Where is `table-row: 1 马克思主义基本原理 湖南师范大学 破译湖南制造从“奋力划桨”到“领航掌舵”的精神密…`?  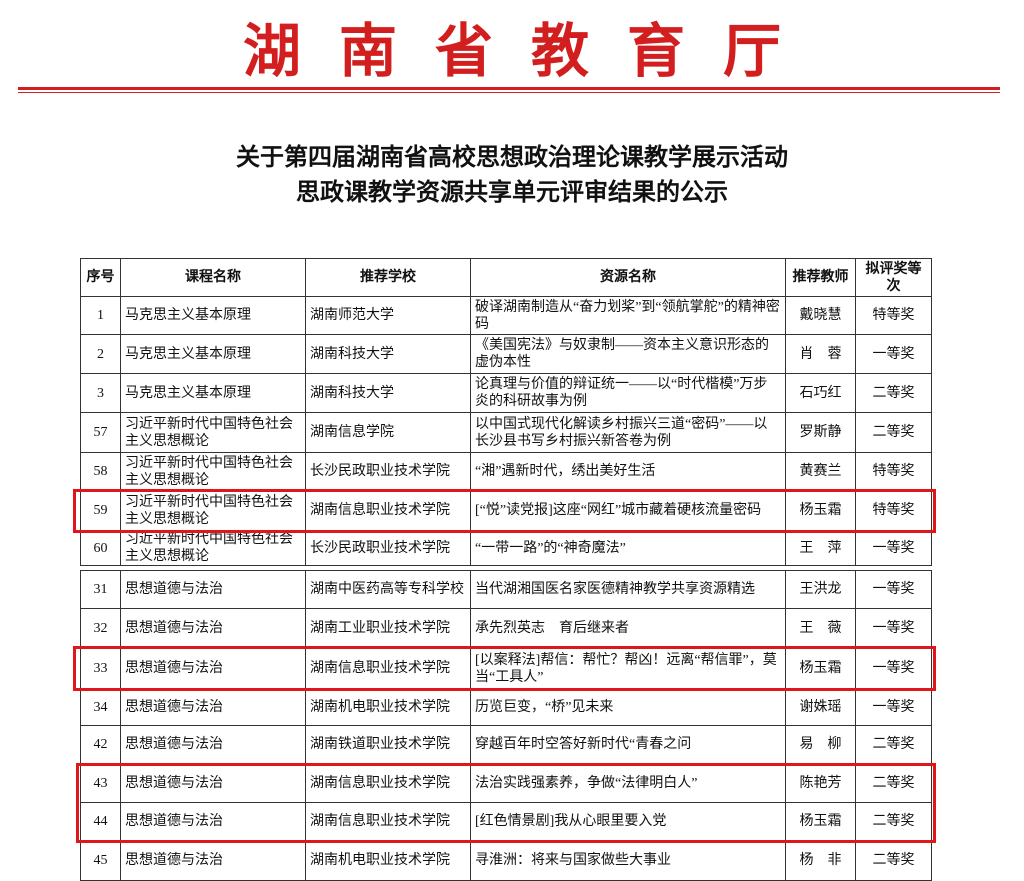 table-row: 1 马克思主义基本原理 湖南师范大学 破译湖南制造从“奋力划桨”到“领航掌舵”的精神密… is located at coordinates (506, 315).